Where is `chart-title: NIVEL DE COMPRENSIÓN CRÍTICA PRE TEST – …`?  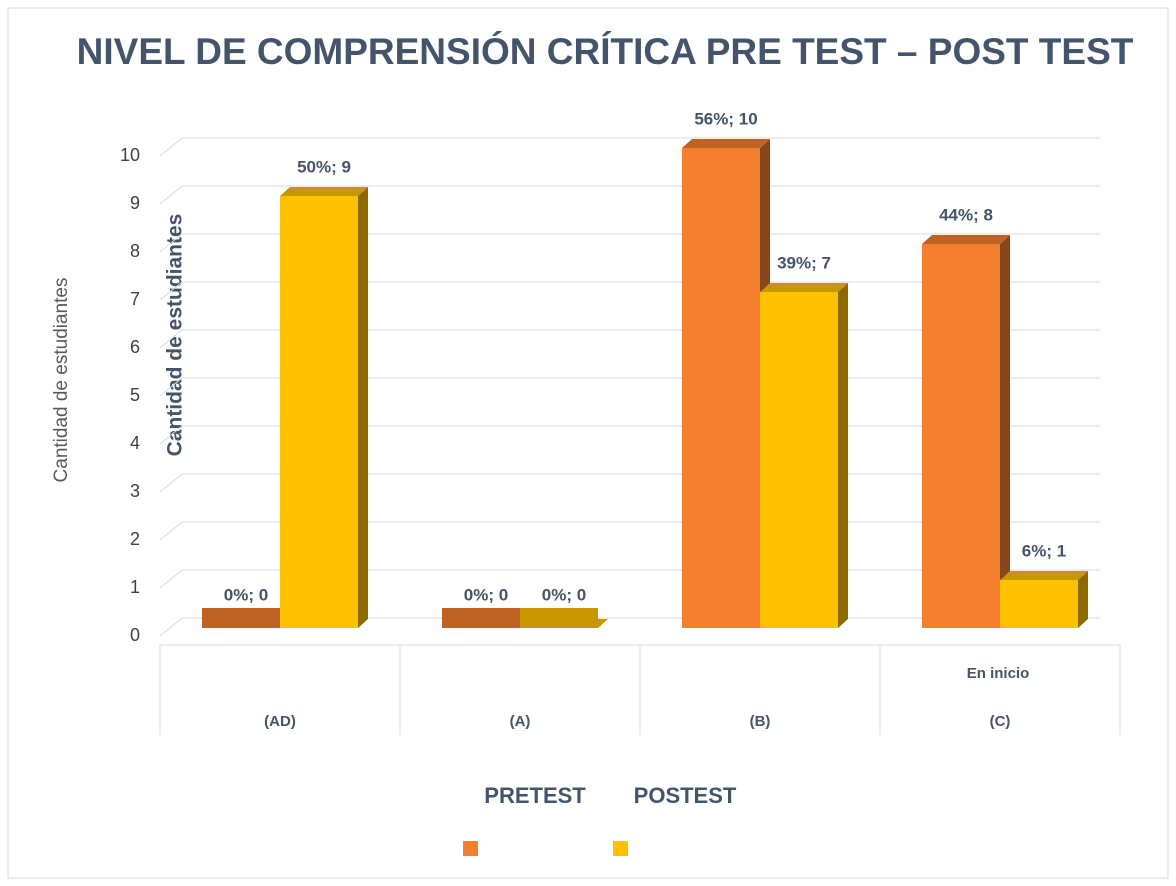
chart-title: NIVEL DE COMPRENSIÓN CRÍTICA PRE TEST – … is located at coordinates (605, 51).